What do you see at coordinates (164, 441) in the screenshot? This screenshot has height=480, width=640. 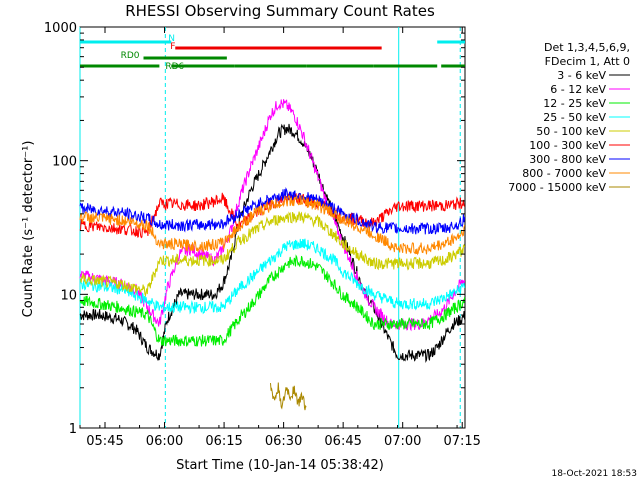 I see `x-tick-label-1: 06:00` at bounding box center [164, 441].